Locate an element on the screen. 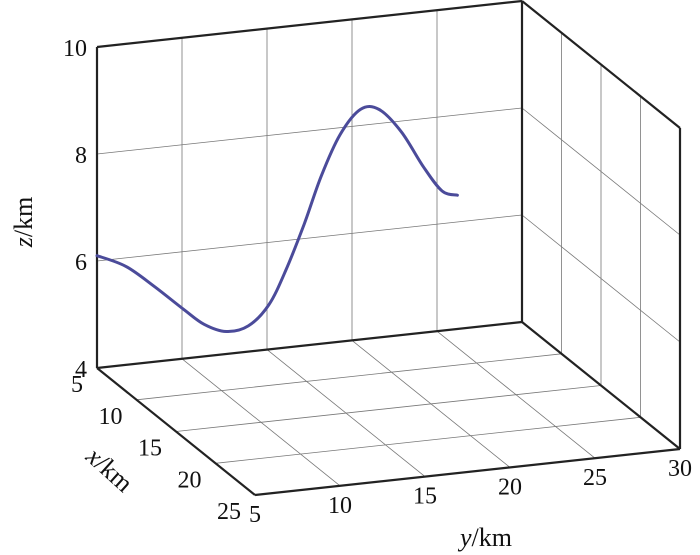 The image size is (700, 555). x-axis-label: x/km is located at coordinates (109, 469).